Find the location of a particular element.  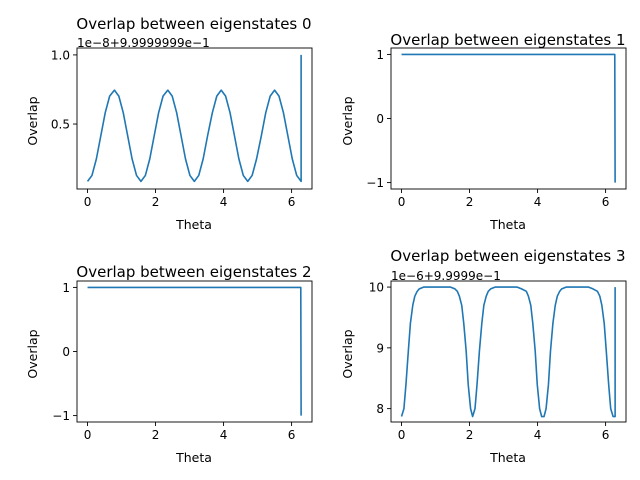

subplot-1-plot-area: 0 2 4 6 −1 0 1 is located at coordinates (496, 128).